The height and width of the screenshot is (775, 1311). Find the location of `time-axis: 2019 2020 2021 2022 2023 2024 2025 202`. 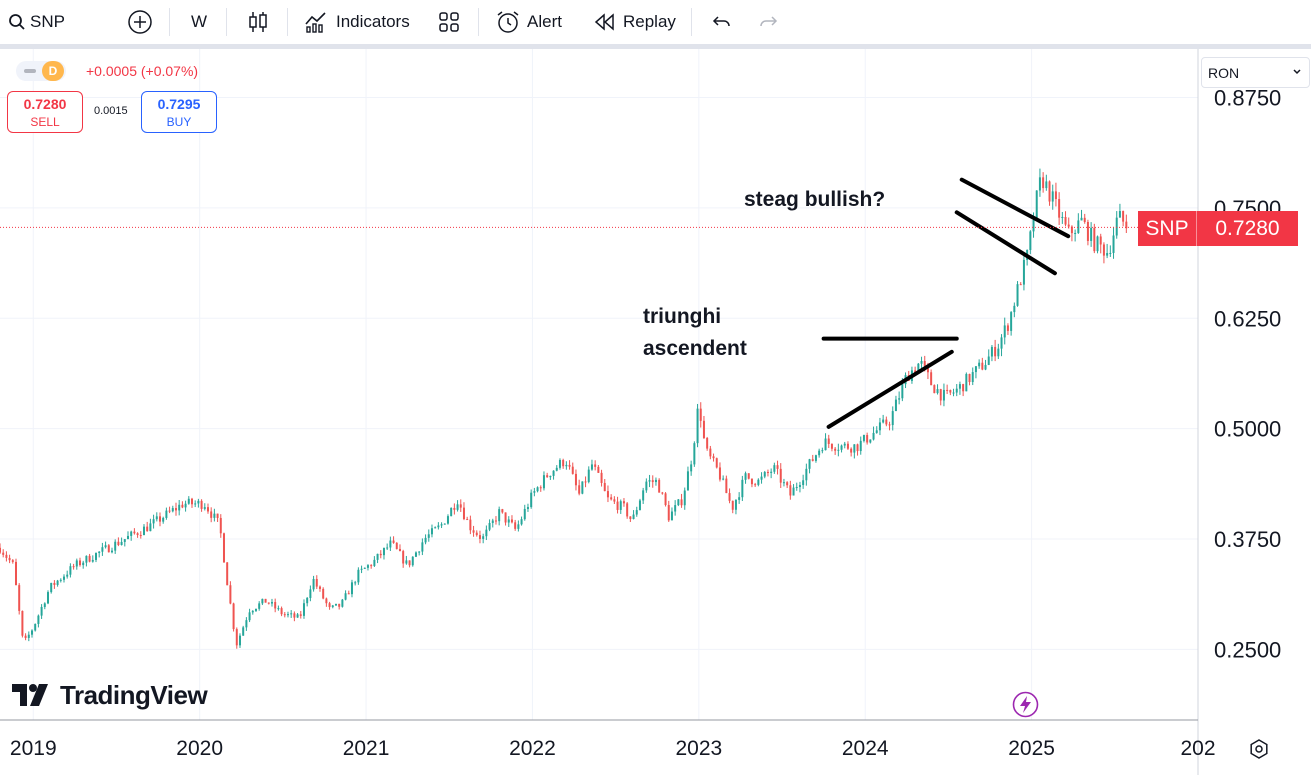

time-axis: 2019 2020 2021 2022 2023 2024 2025 202 is located at coordinates (613, 748).